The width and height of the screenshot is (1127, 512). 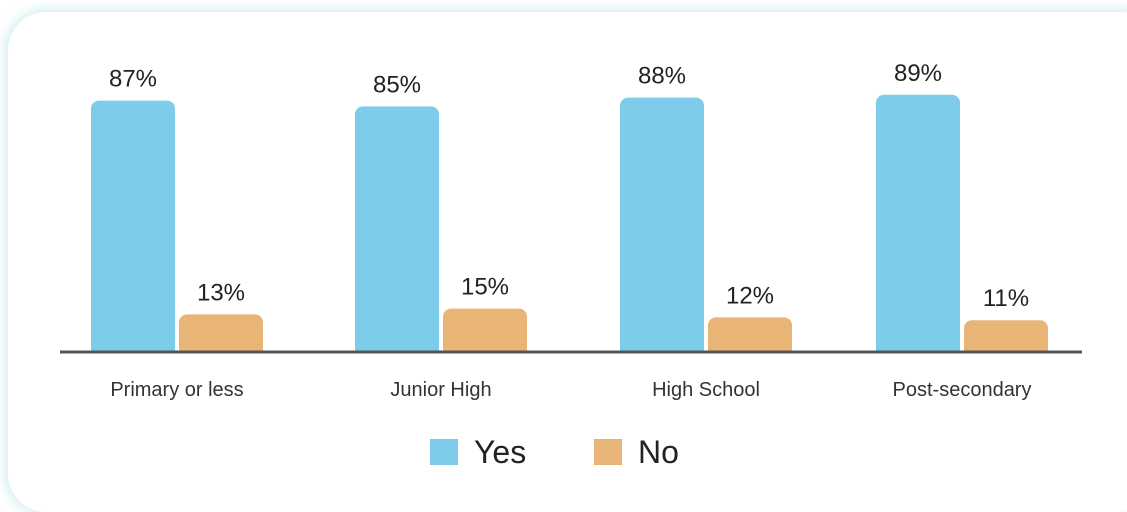 What do you see at coordinates (444, 452) in the screenshot?
I see `legend-swatch-yes` at bounding box center [444, 452].